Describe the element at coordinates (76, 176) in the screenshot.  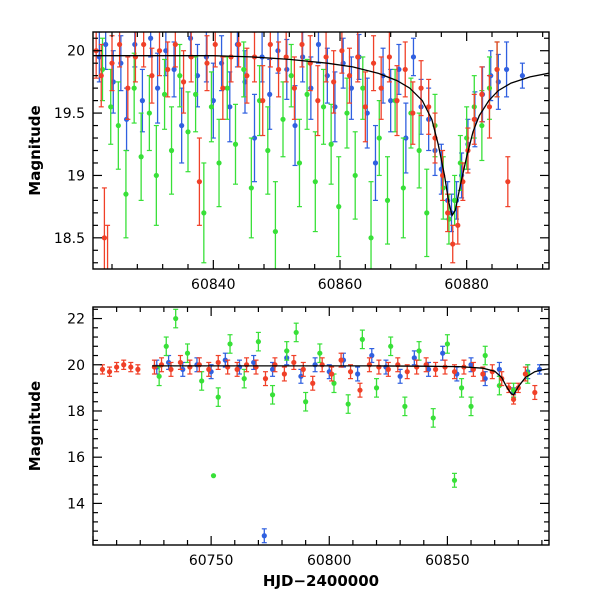
I see `y-tick-label: 19` at that location.